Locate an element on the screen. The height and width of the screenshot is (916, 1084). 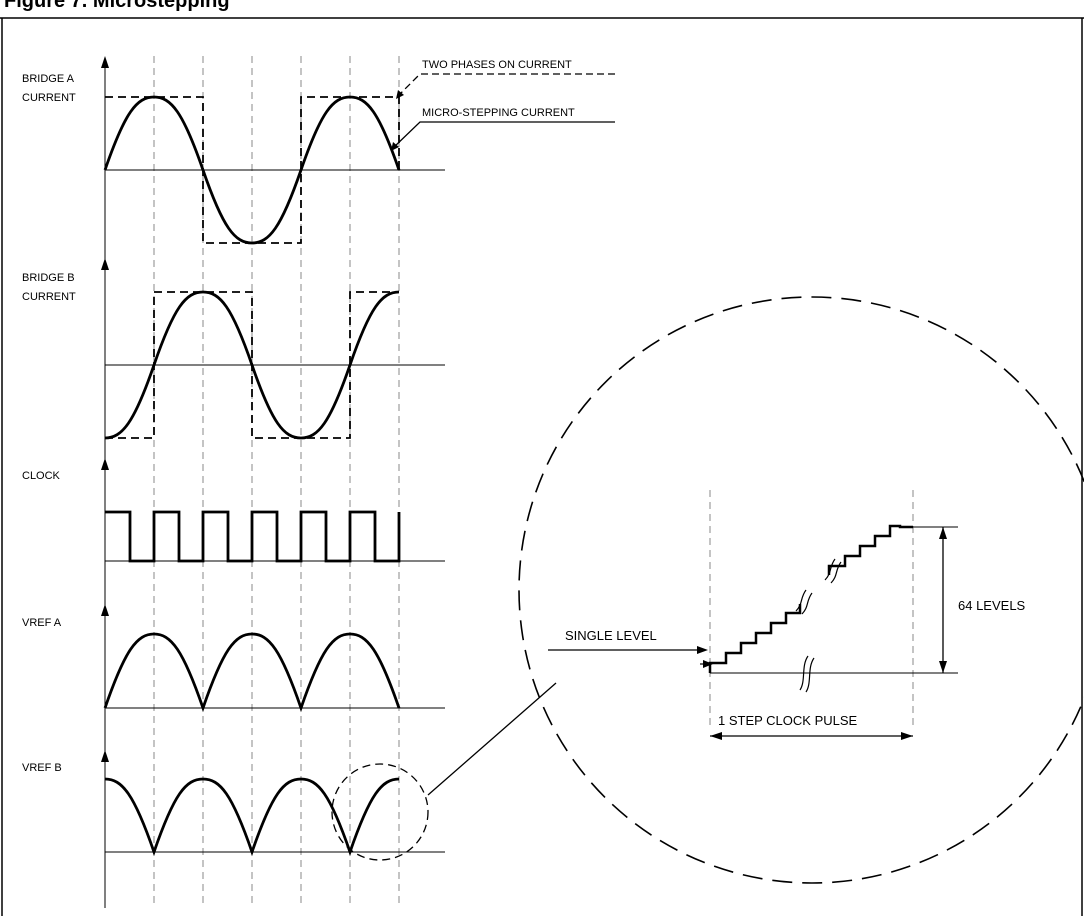
levels-label: 64 LEVELS is located at coordinates (992, 605).